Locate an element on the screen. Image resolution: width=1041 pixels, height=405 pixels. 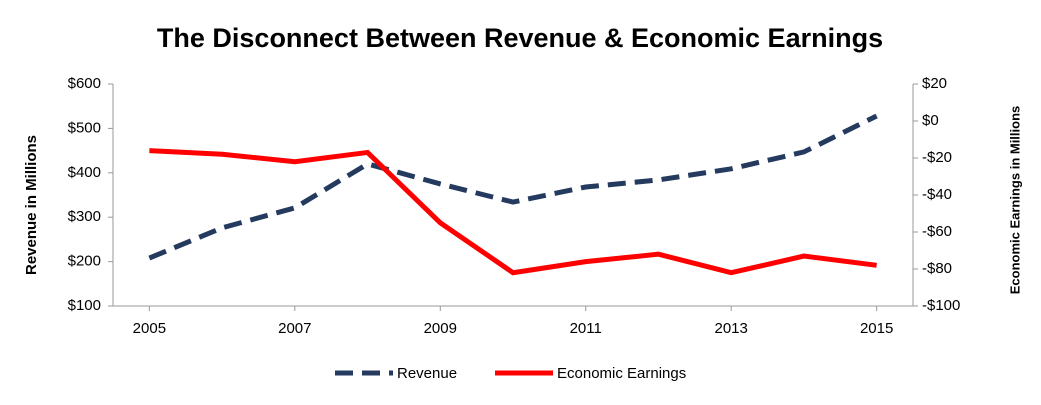
y-tick-label: $100 is located at coordinates (84, 305).